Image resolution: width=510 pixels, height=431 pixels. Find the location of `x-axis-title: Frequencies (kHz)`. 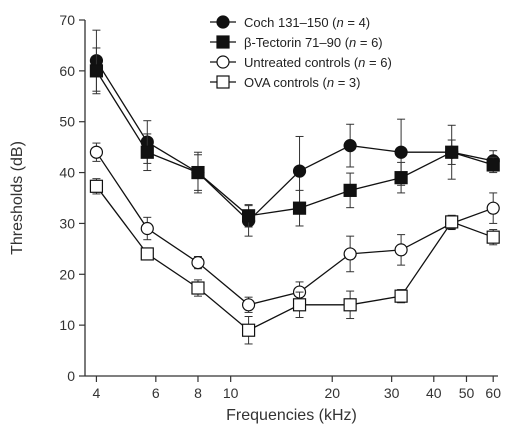

x-axis-title: Frequencies (kHz) is located at coordinates (291, 415).